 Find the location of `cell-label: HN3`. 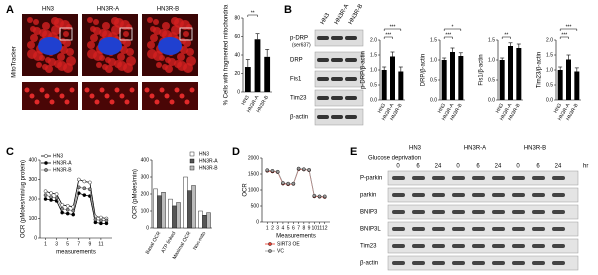

cell-label: HN3 is located at coordinates (48, 10).